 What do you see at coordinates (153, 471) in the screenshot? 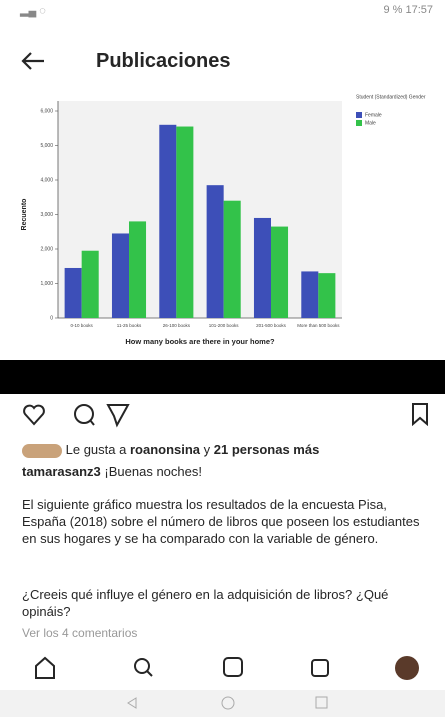
I see `greeting: ¡Buenas noches!` at bounding box center [153, 471].